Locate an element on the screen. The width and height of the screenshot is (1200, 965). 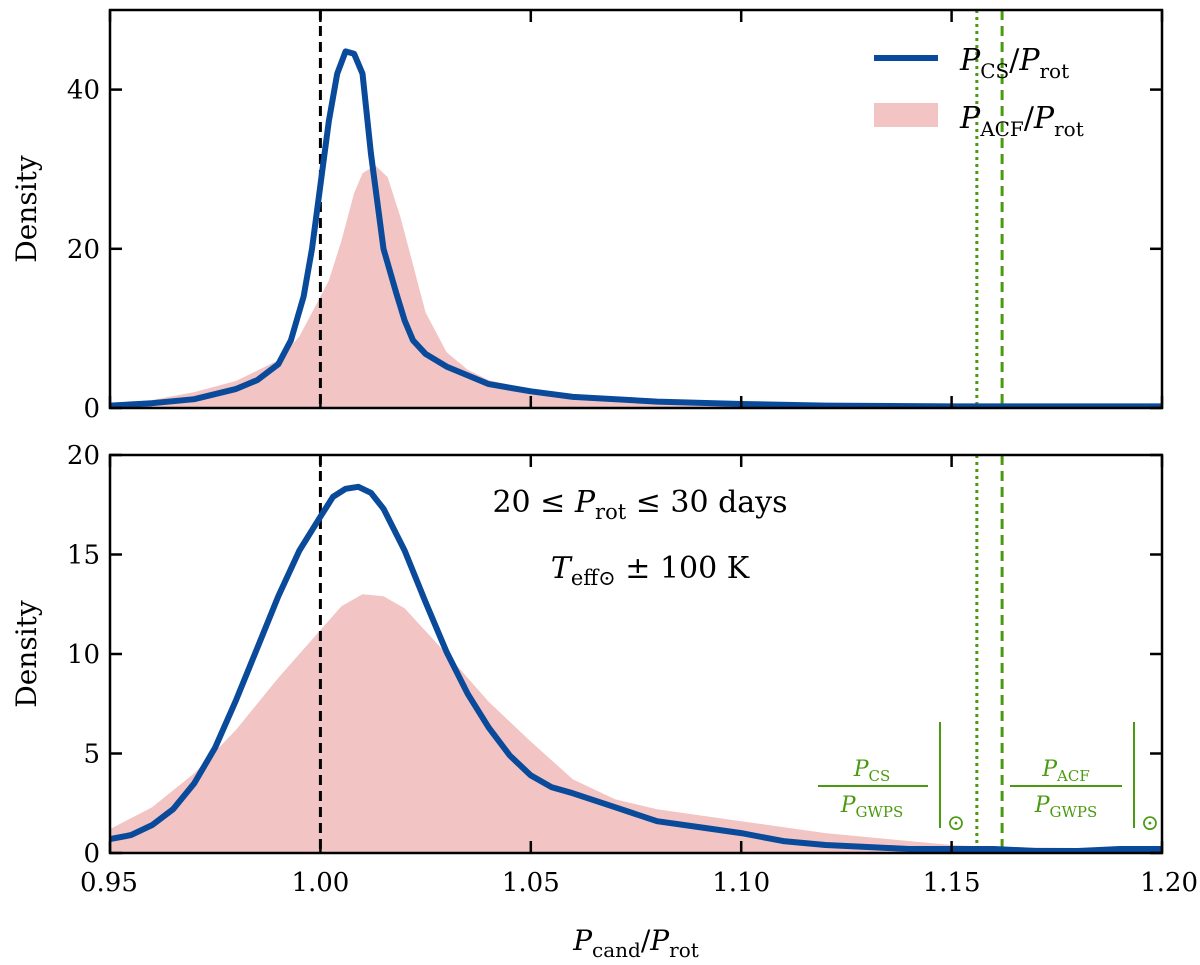
green-label-cs-gwps: PCS PGWPS ⊙ is located at coordinates (891, 779).